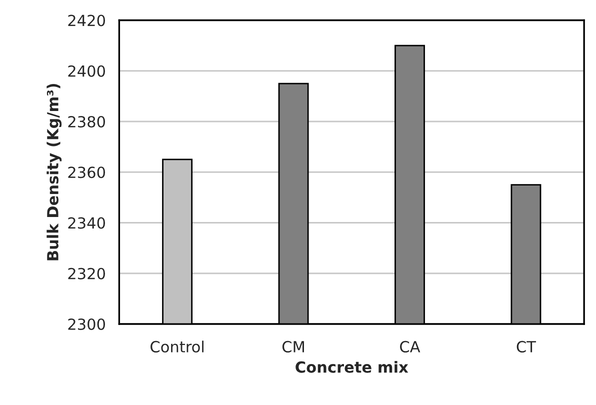  Describe the element at coordinates (526, 346) in the screenshot. I see `x-tick-label: CT` at that location.